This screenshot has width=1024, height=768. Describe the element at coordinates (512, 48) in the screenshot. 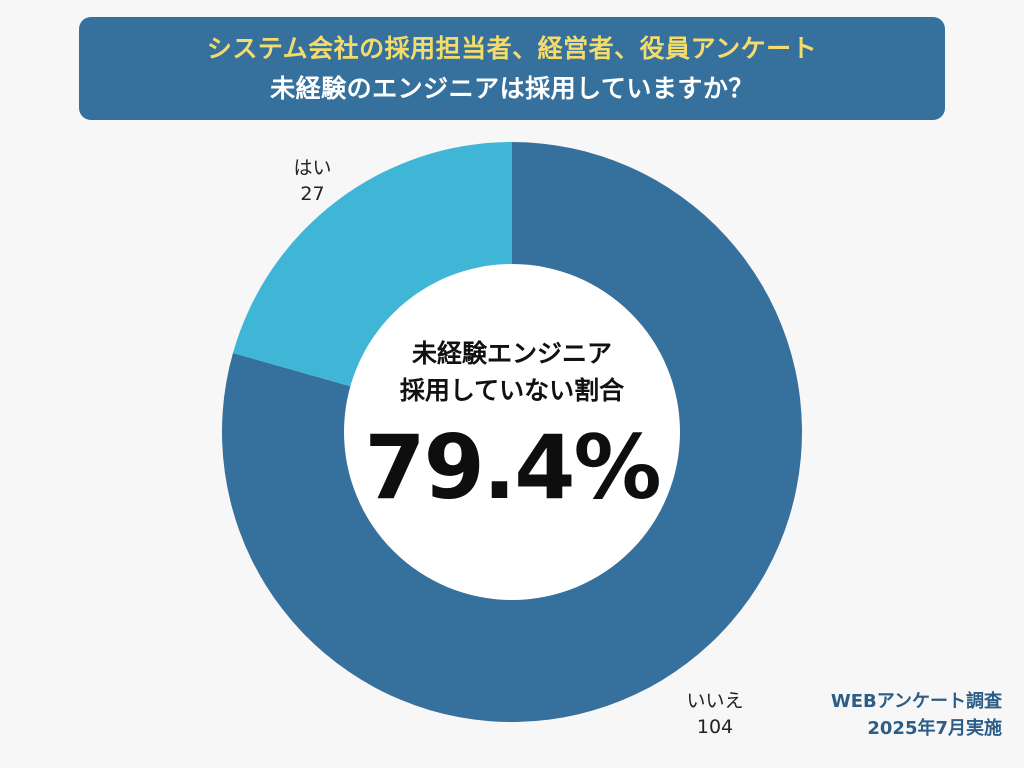

I see `chart-title-line1: システム会社の採用担当者、経営者、役員アンケート` at that location.